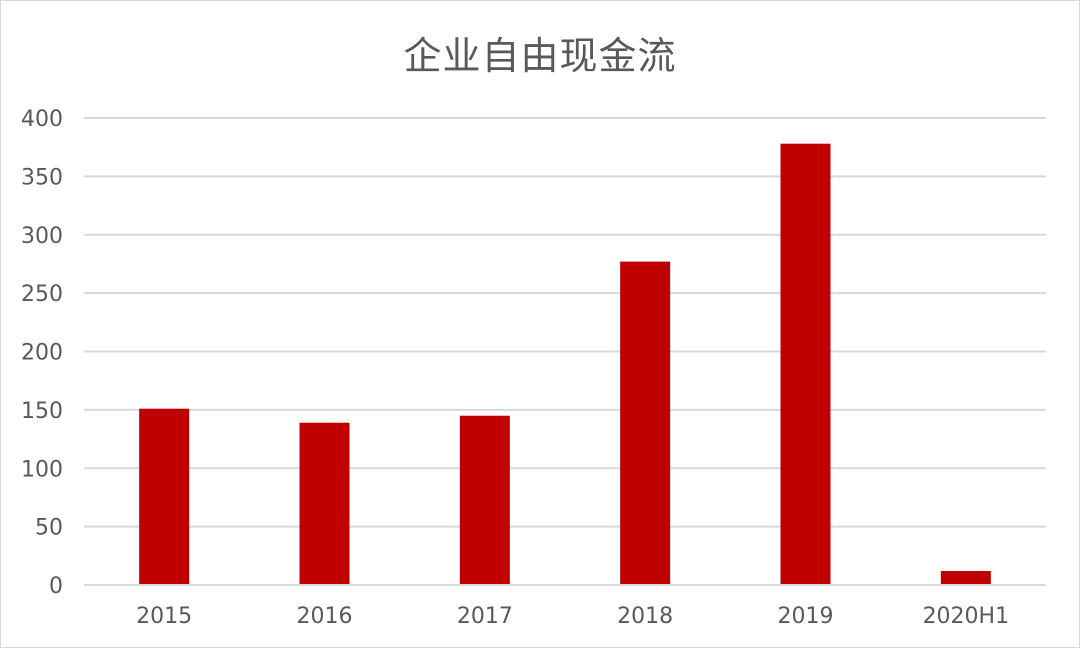  I want to click on y-tick-label: 50, so click(49, 528).